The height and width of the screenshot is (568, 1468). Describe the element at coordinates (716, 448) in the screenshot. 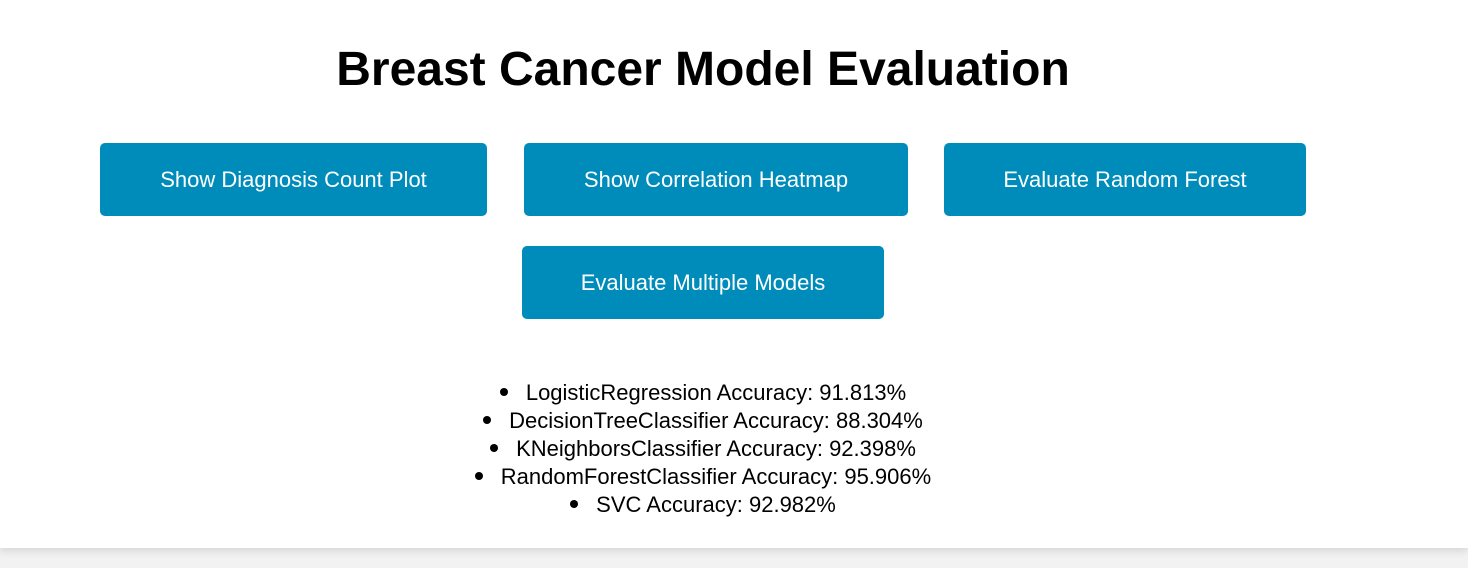

I see `result-text: KNeighborsClassifier Accuracy: 92.398%` at that location.